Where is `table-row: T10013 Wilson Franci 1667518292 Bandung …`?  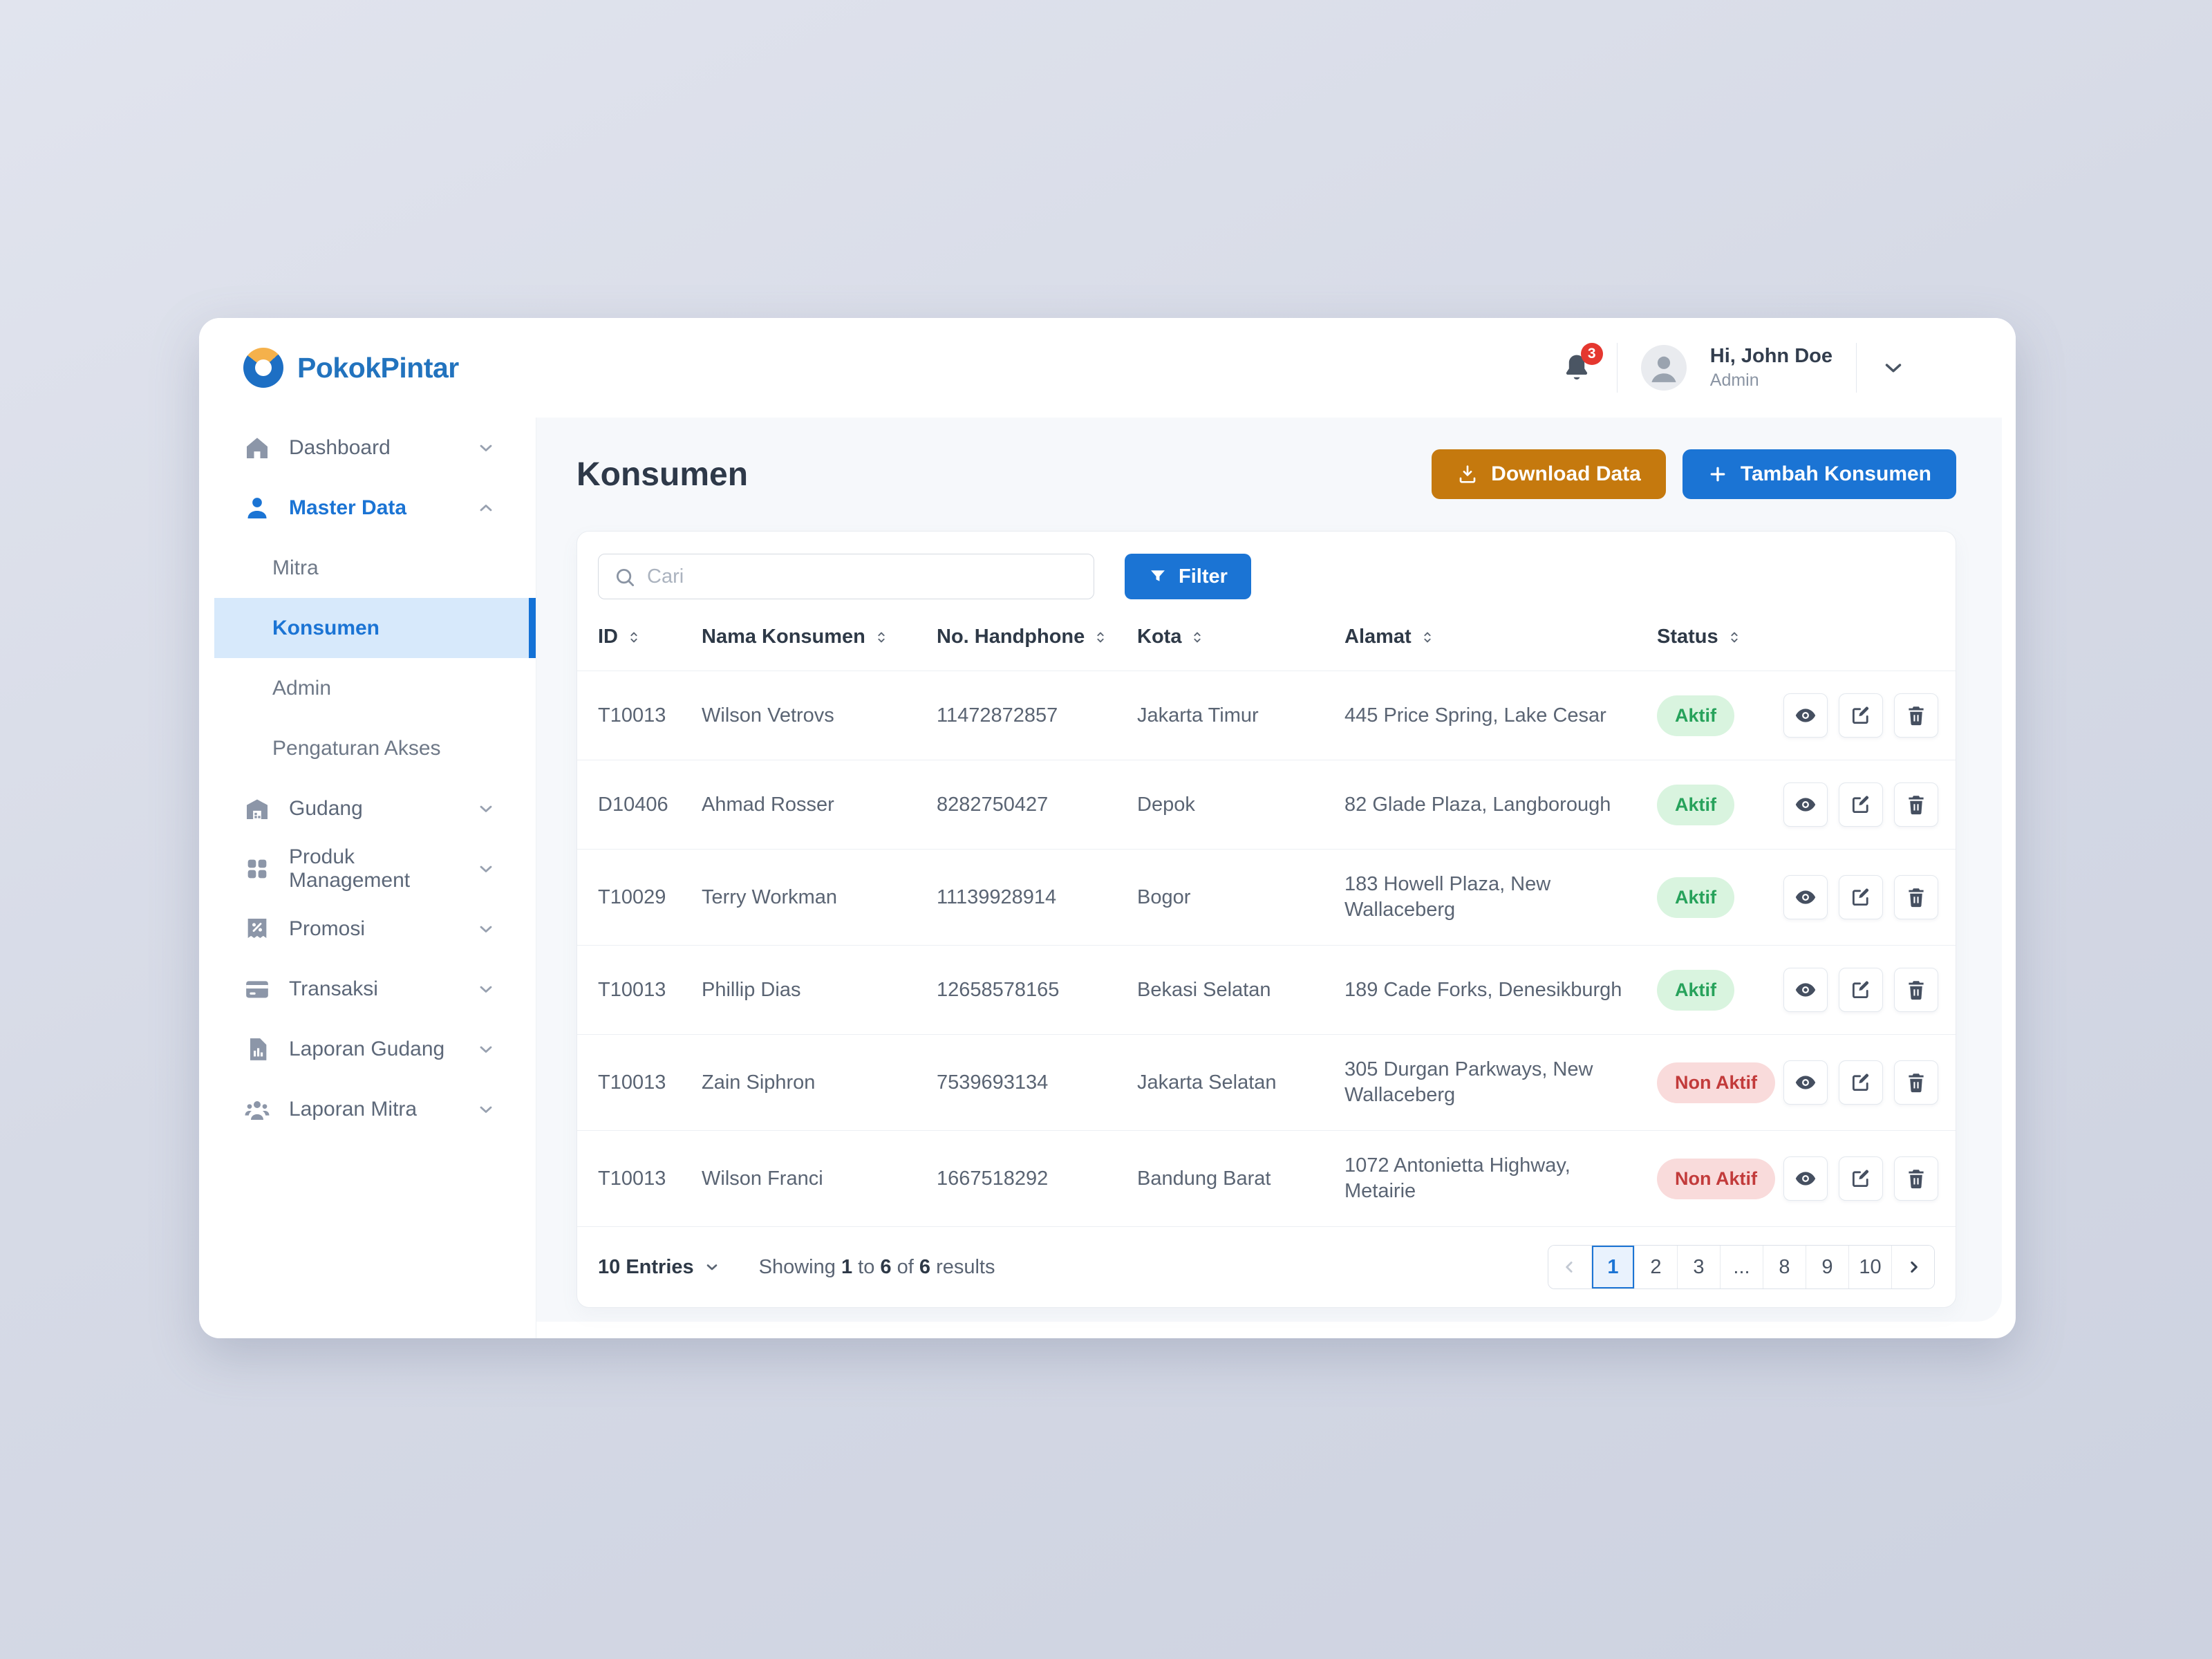 table-row: T10013 Wilson Franci 1667518292 Bandung … is located at coordinates (1267, 1179).